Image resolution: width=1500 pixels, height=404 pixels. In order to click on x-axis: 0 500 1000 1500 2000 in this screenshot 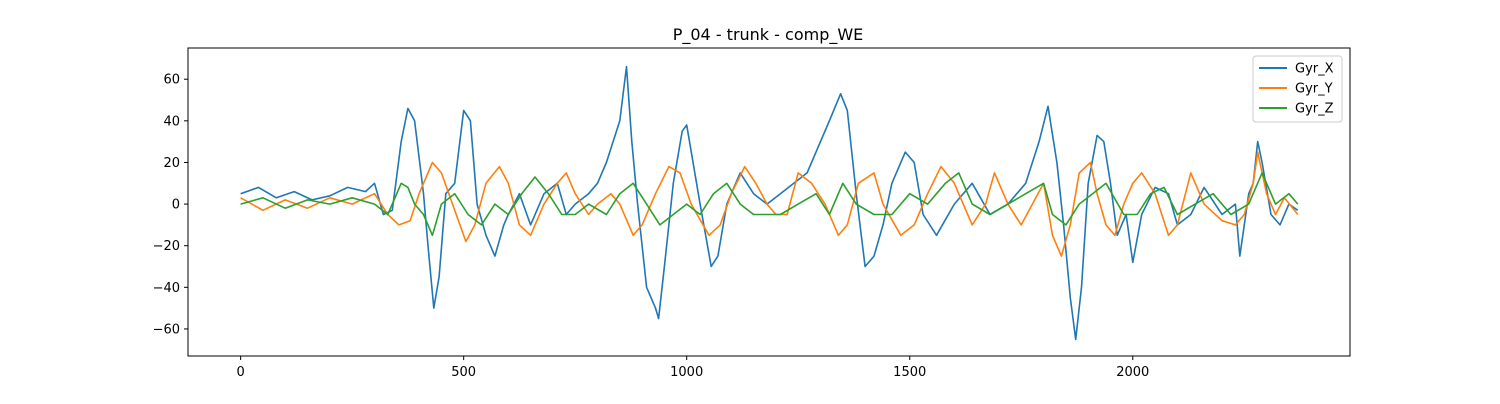, I will do `click(692, 368)`.